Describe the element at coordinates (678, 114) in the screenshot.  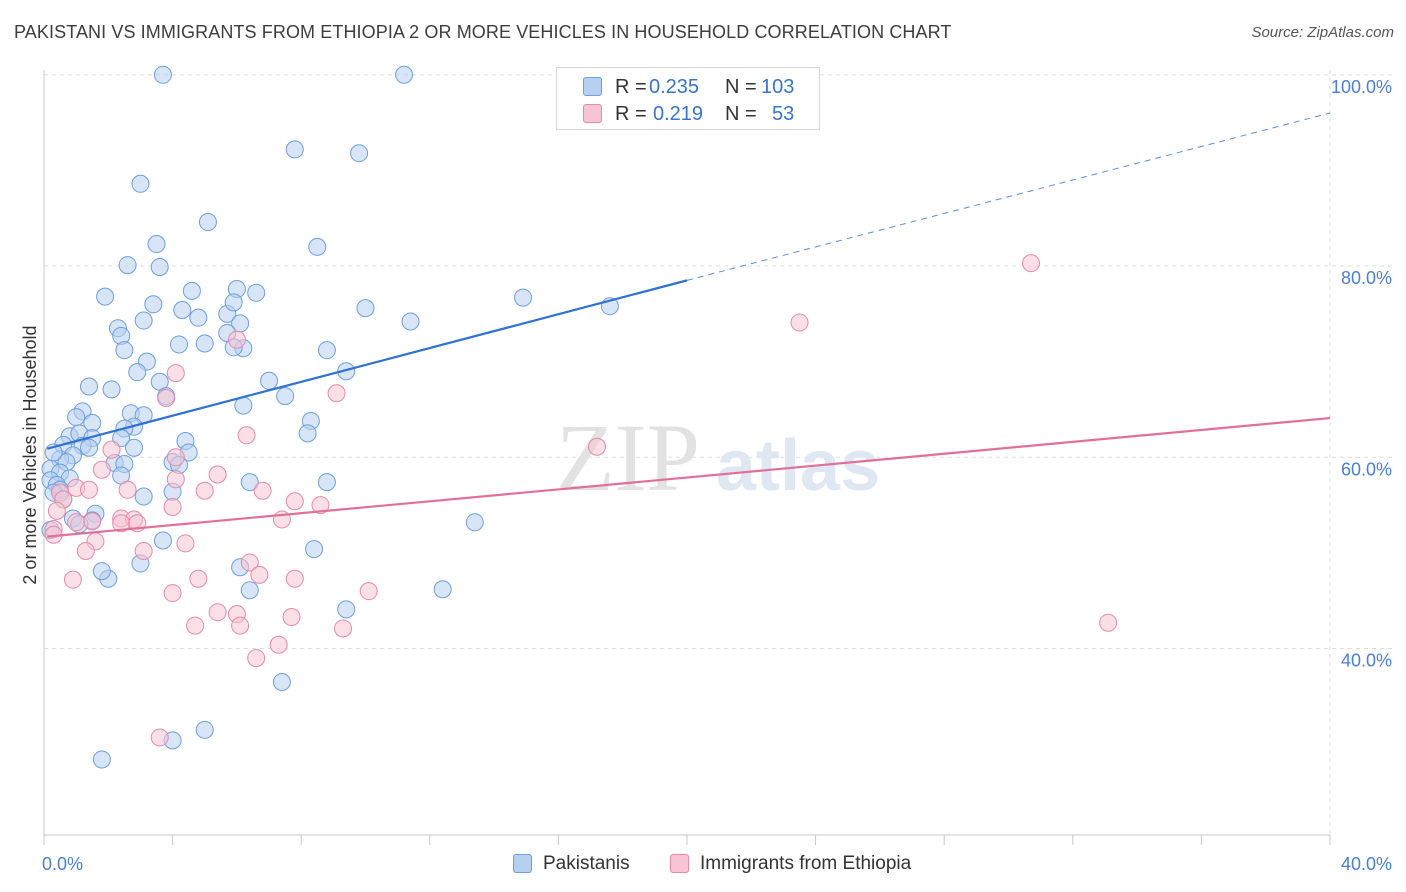
I see `legend-r-value: 0.219` at that location.